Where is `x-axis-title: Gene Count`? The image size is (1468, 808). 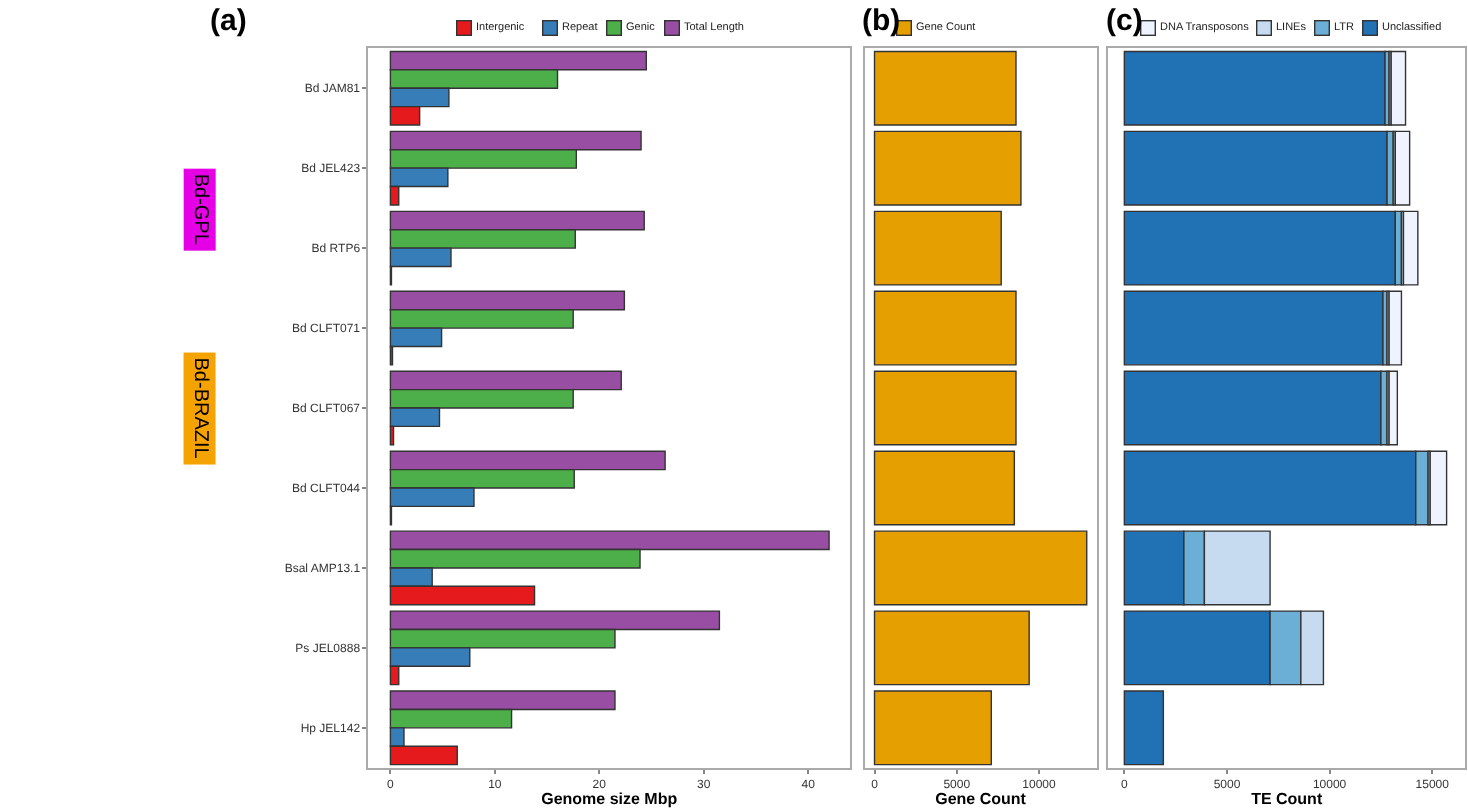
x-axis-title: Gene Count is located at coordinates (981, 799).